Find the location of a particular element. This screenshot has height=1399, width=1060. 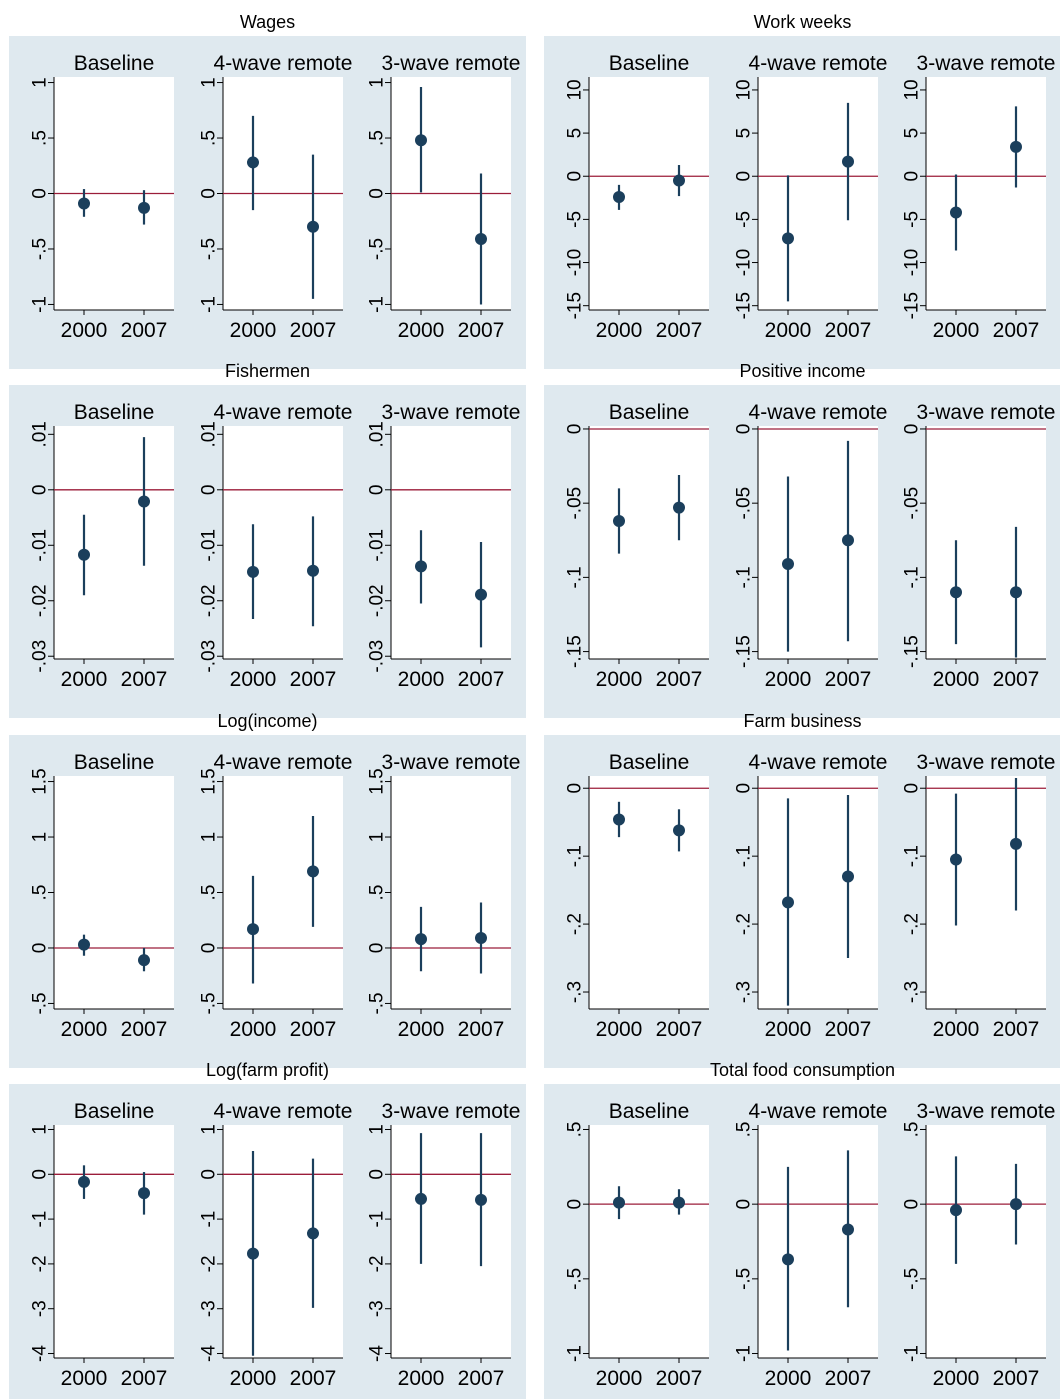

y-tick-label: .01 is located at coordinates (40, 434).